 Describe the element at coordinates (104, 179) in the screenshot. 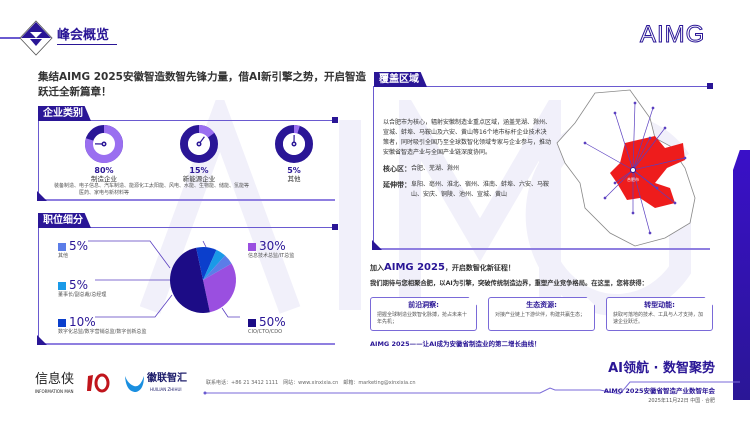

I see `enterprise-name: 制造企业` at that location.